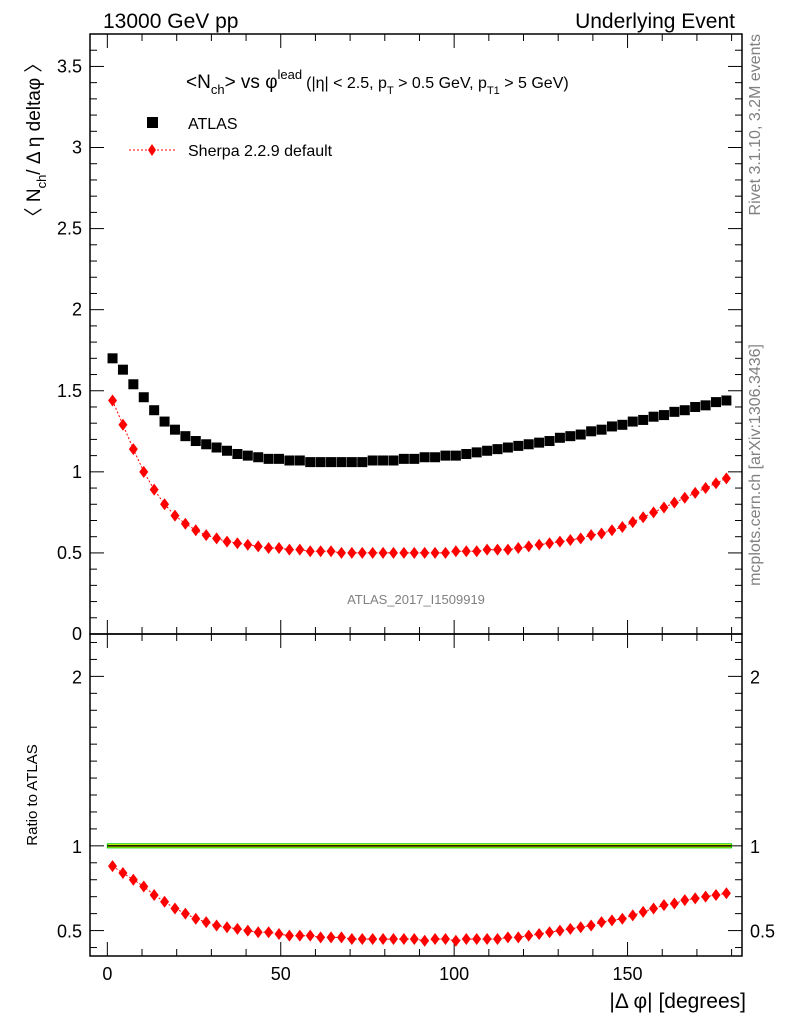  What do you see at coordinates (69, 66) in the screenshot?
I see `main-y-tick-label: 3.5` at bounding box center [69, 66].